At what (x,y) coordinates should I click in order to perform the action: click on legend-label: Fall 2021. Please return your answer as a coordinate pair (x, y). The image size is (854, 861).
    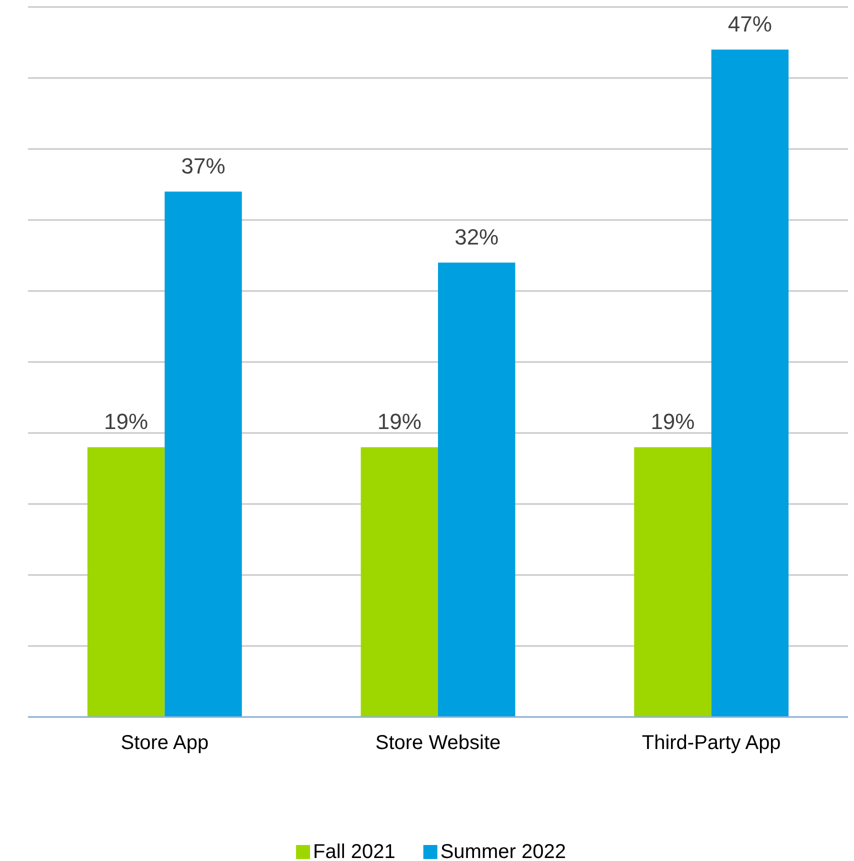
    Looking at the image, I should click on (354, 851).